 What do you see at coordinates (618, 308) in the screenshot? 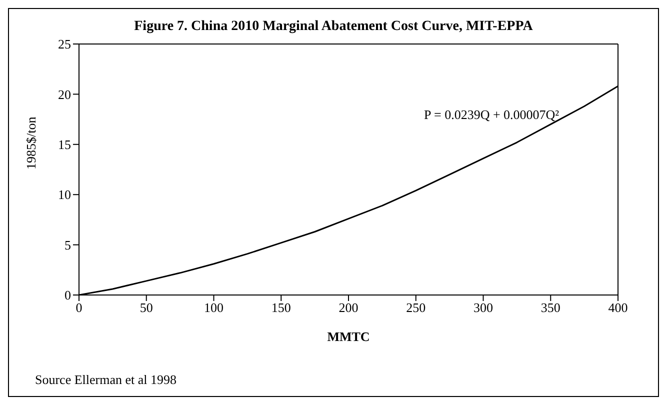
I see `x-tick-label: 400` at bounding box center [618, 308].